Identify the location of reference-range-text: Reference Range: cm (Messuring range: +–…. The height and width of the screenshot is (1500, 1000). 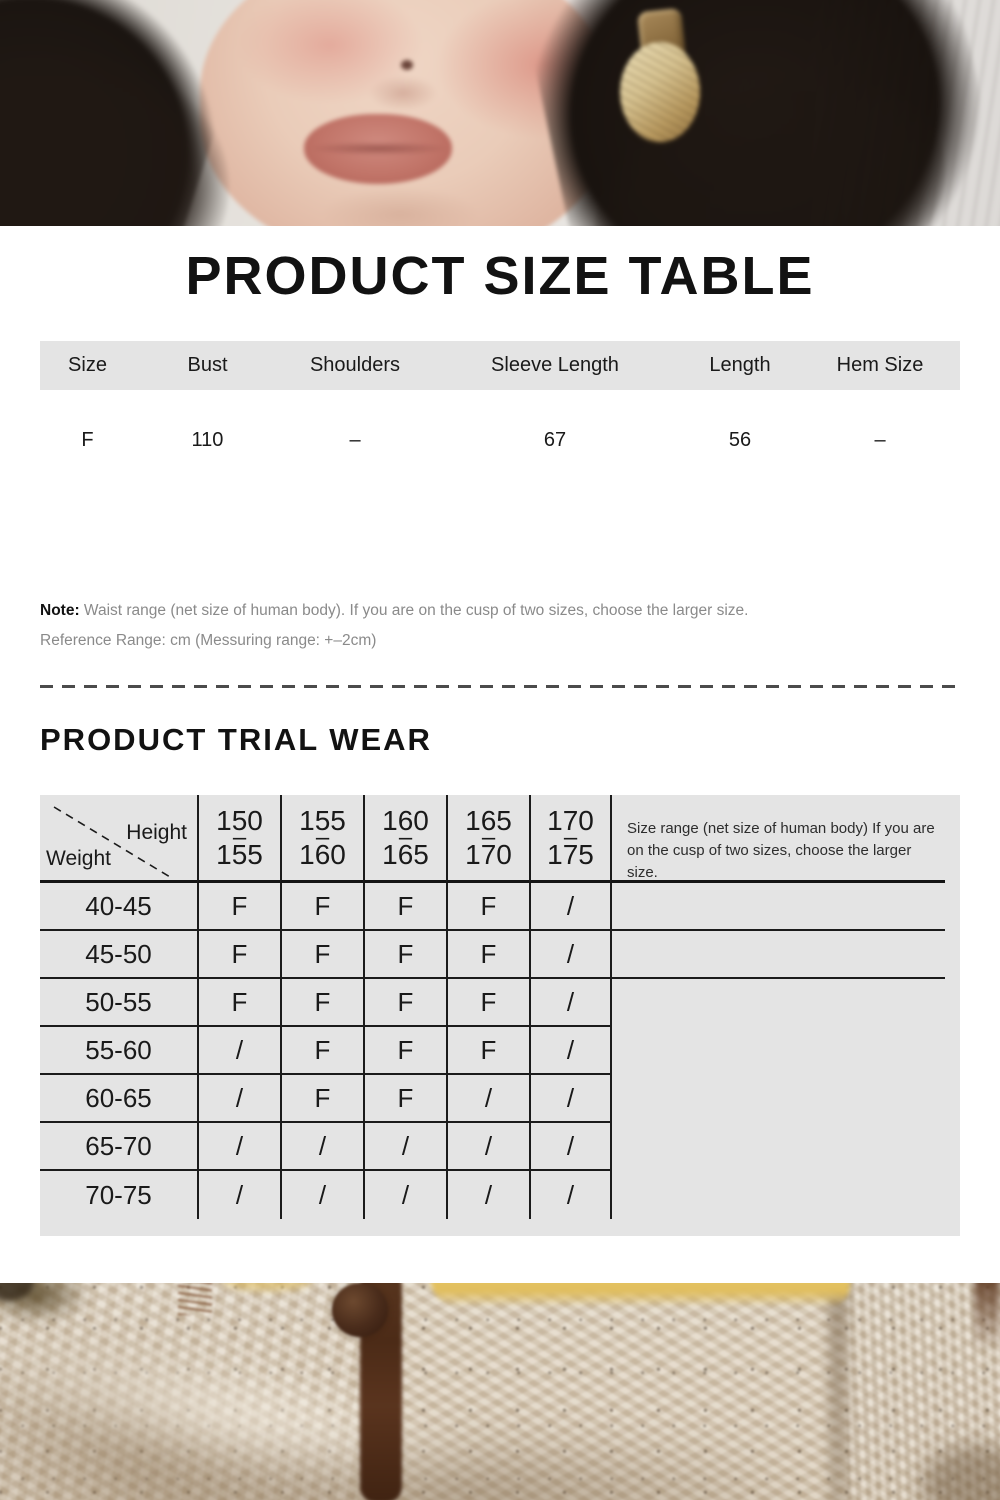
(208, 640).